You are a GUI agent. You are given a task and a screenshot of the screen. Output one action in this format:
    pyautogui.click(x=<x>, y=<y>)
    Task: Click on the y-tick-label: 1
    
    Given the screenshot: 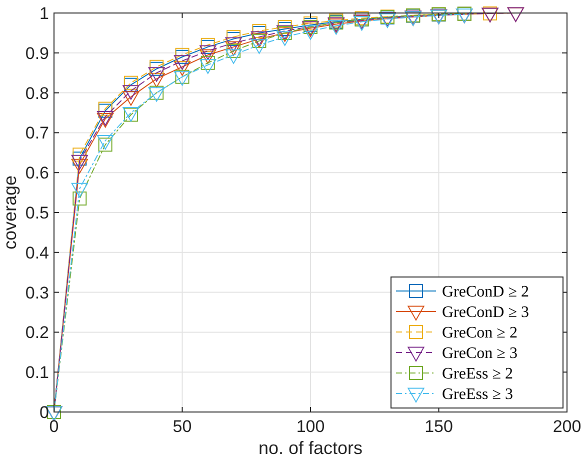 What is the action you would take?
    pyautogui.click(x=44, y=13)
    